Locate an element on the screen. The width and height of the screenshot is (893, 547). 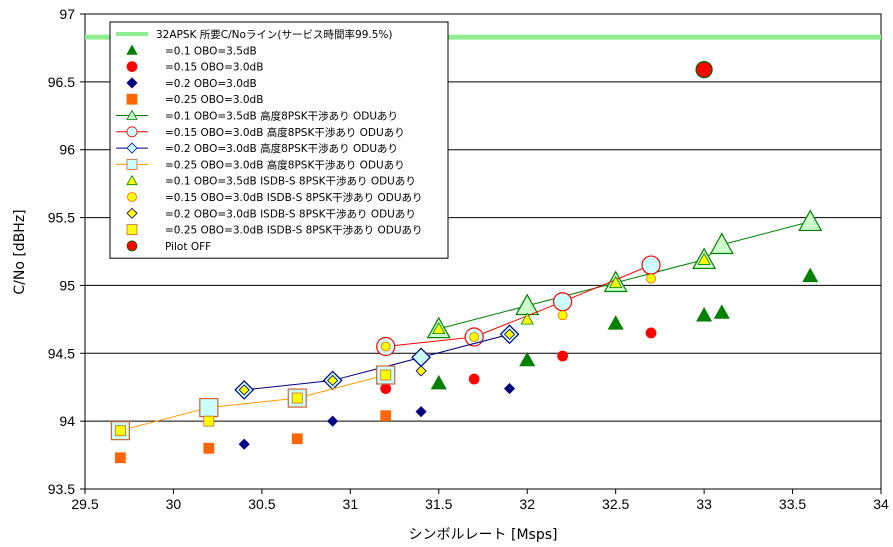
legend-label: =0.2 OBO=3.0dB 高度8PSK干渉あり ODUあり is located at coordinates (281, 148).